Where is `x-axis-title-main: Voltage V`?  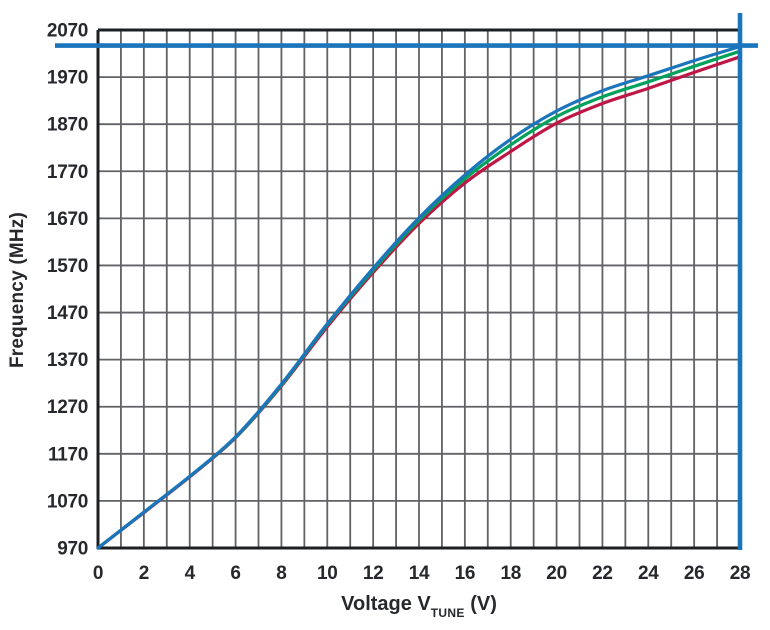
x-axis-title-main: Voltage V is located at coordinates (386, 604).